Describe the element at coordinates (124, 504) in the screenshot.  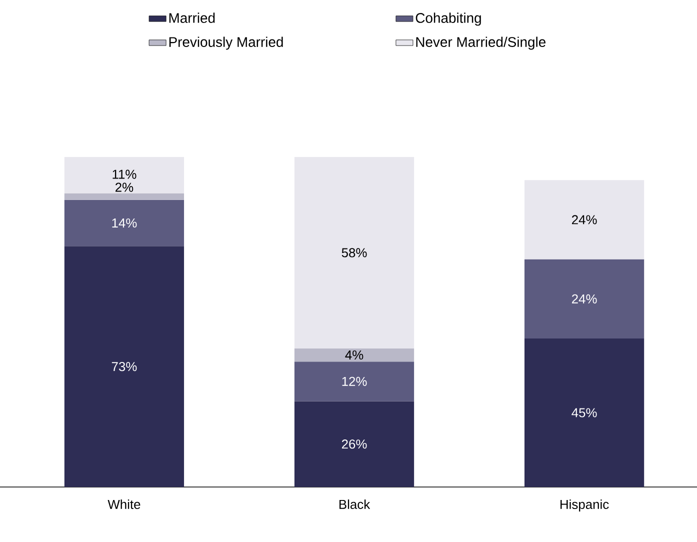
I see `x-tick-label: White` at that location.